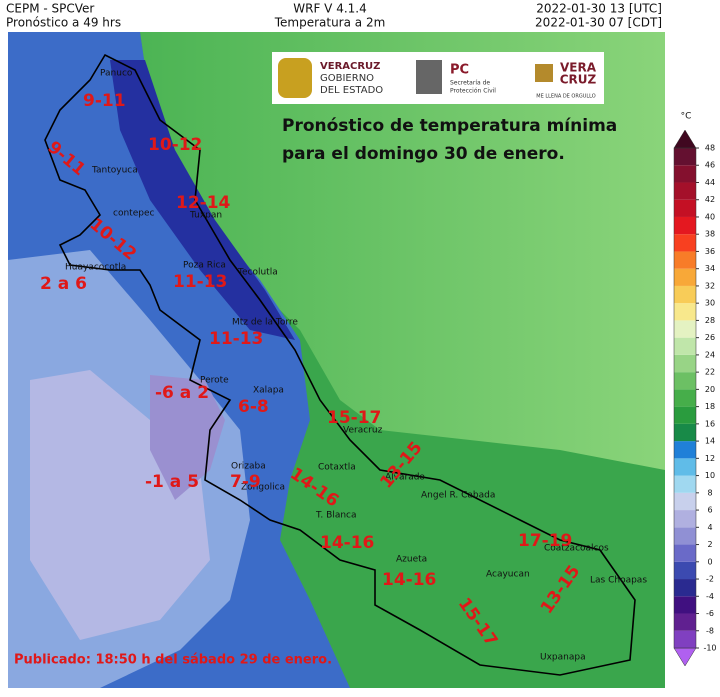 This screenshot has height=697, width=720. Describe the element at coordinates (544, 73) in the screenshot. I see `veracruz-emblem` at that location.